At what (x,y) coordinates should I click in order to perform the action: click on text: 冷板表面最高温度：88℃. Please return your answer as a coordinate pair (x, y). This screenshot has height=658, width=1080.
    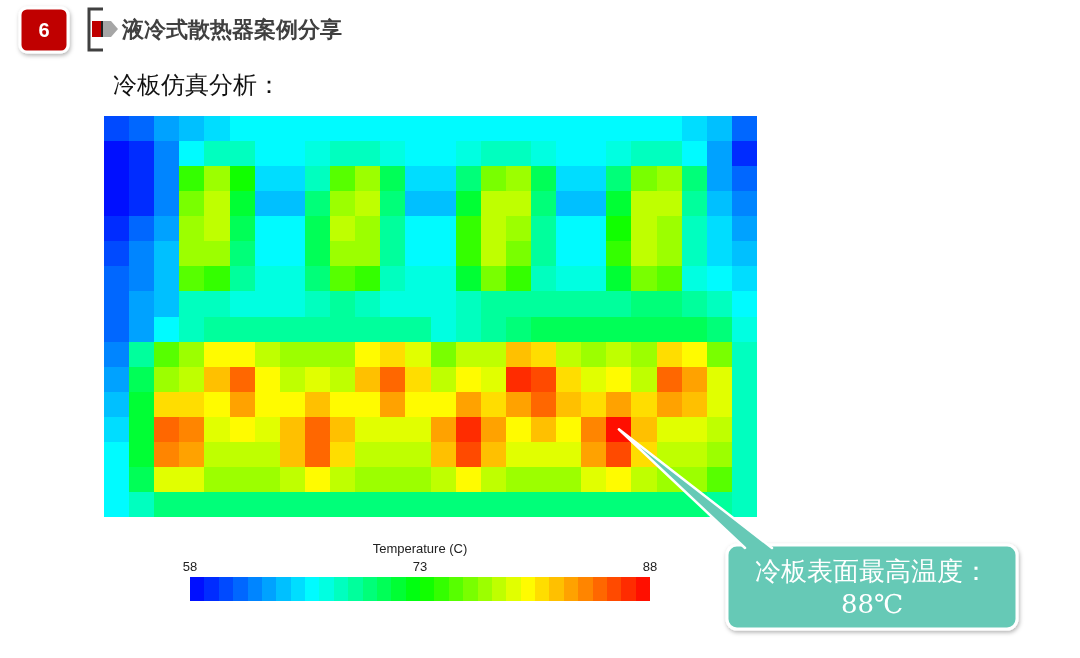
    Looking at the image, I should click on (872, 587).